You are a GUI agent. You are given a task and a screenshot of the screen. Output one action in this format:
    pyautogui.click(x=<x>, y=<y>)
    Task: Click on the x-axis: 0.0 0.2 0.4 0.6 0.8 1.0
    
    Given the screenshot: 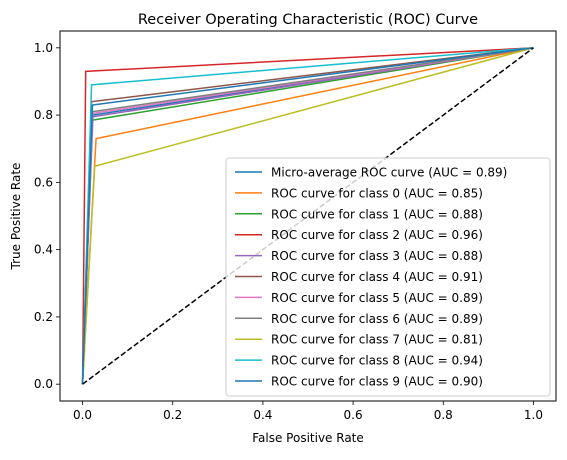 What is the action you would take?
    pyautogui.click(x=308, y=411)
    